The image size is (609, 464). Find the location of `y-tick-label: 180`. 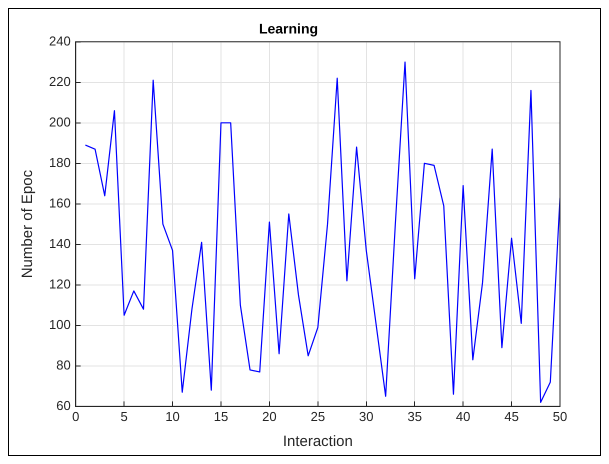

y-tick-label: 180 is located at coordinates (59, 162).